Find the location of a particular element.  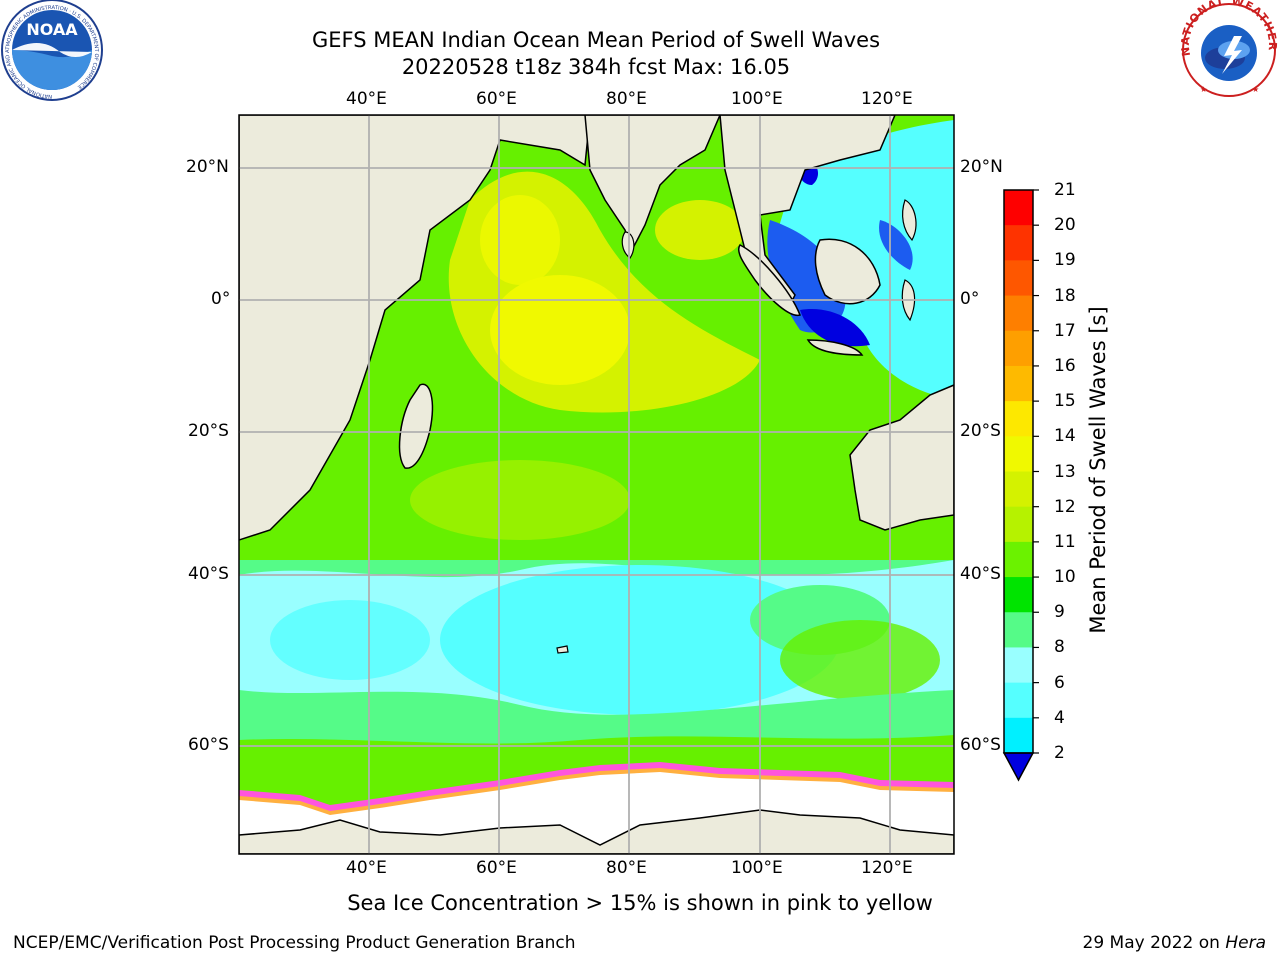

colorbar-tick-label: 10 is located at coordinates (1065, 577).